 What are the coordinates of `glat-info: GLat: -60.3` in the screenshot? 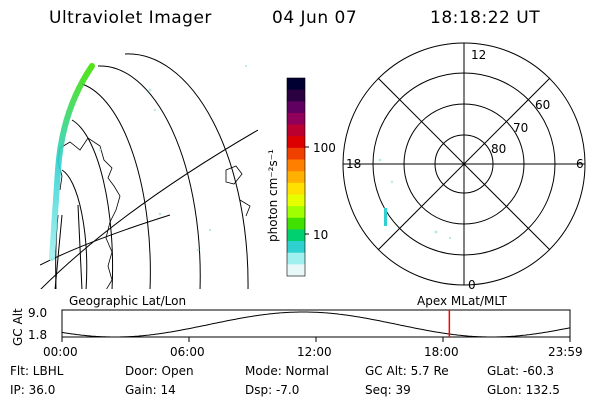 It's located at (520, 371).